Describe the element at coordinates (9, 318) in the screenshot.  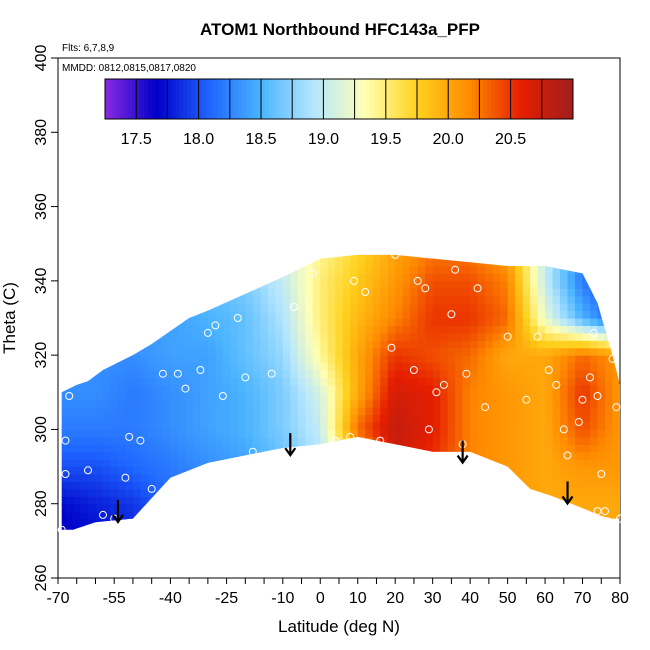
I see `y-axis-label: Theta (C)` at that location.